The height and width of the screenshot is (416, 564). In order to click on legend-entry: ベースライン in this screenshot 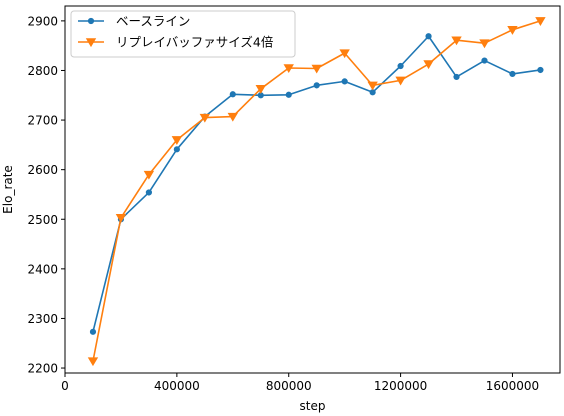, I will do `click(134, 21)`.